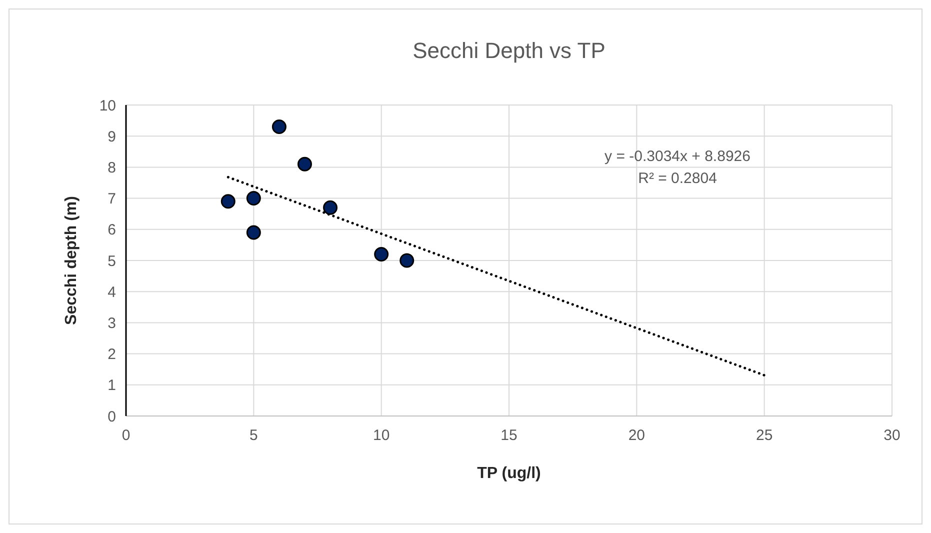 This screenshot has width=931, height=533. What do you see at coordinates (112, 385) in the screenshot?
I see `y-tick-label: 1` at bounding box center [112, 385].